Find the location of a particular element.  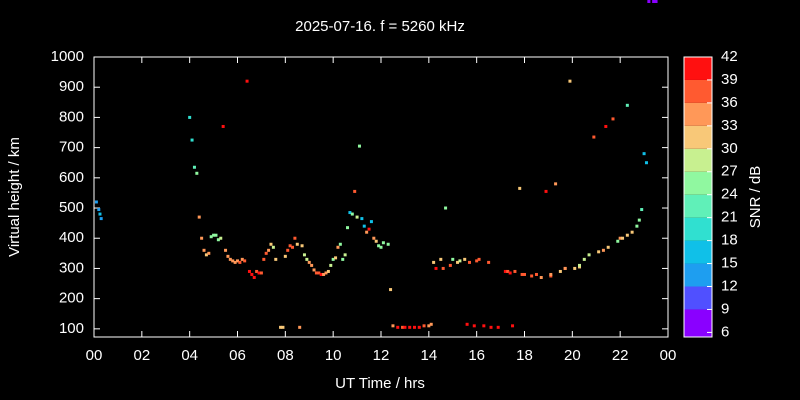

x-axis-label: UT Time / hrs is located at coordinates (380, 383).